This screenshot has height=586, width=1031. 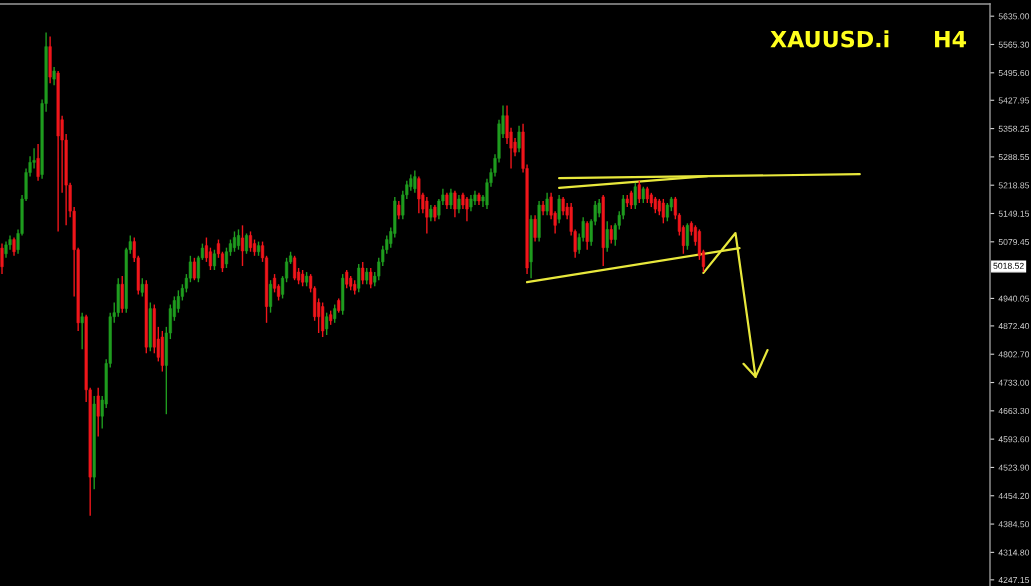 What do you see at coordinates (1014, 495) in the screenshot?
I see `y-tick-label: 4454.20` at bounding box center [1014, 495].